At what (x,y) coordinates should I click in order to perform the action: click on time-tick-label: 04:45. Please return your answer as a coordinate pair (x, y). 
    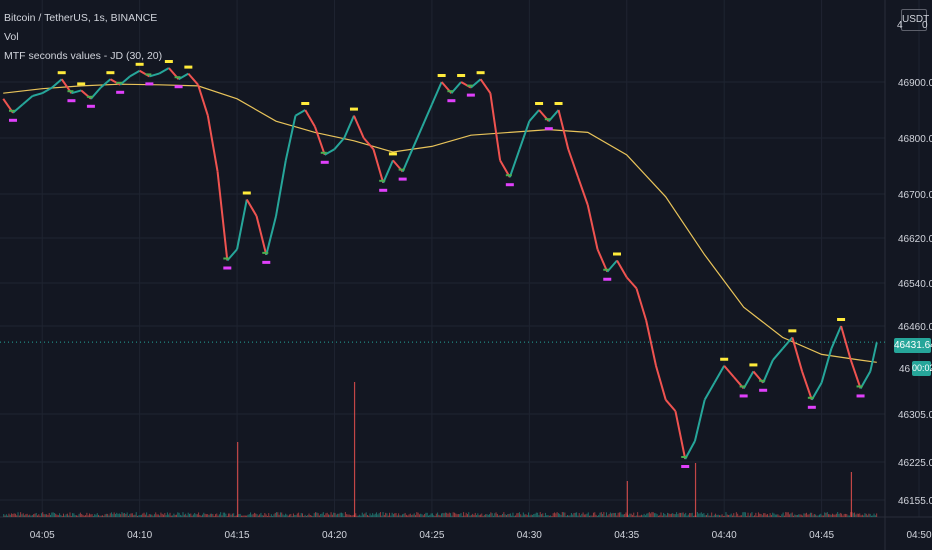
    Looking at the image, I should click on (821, 535).